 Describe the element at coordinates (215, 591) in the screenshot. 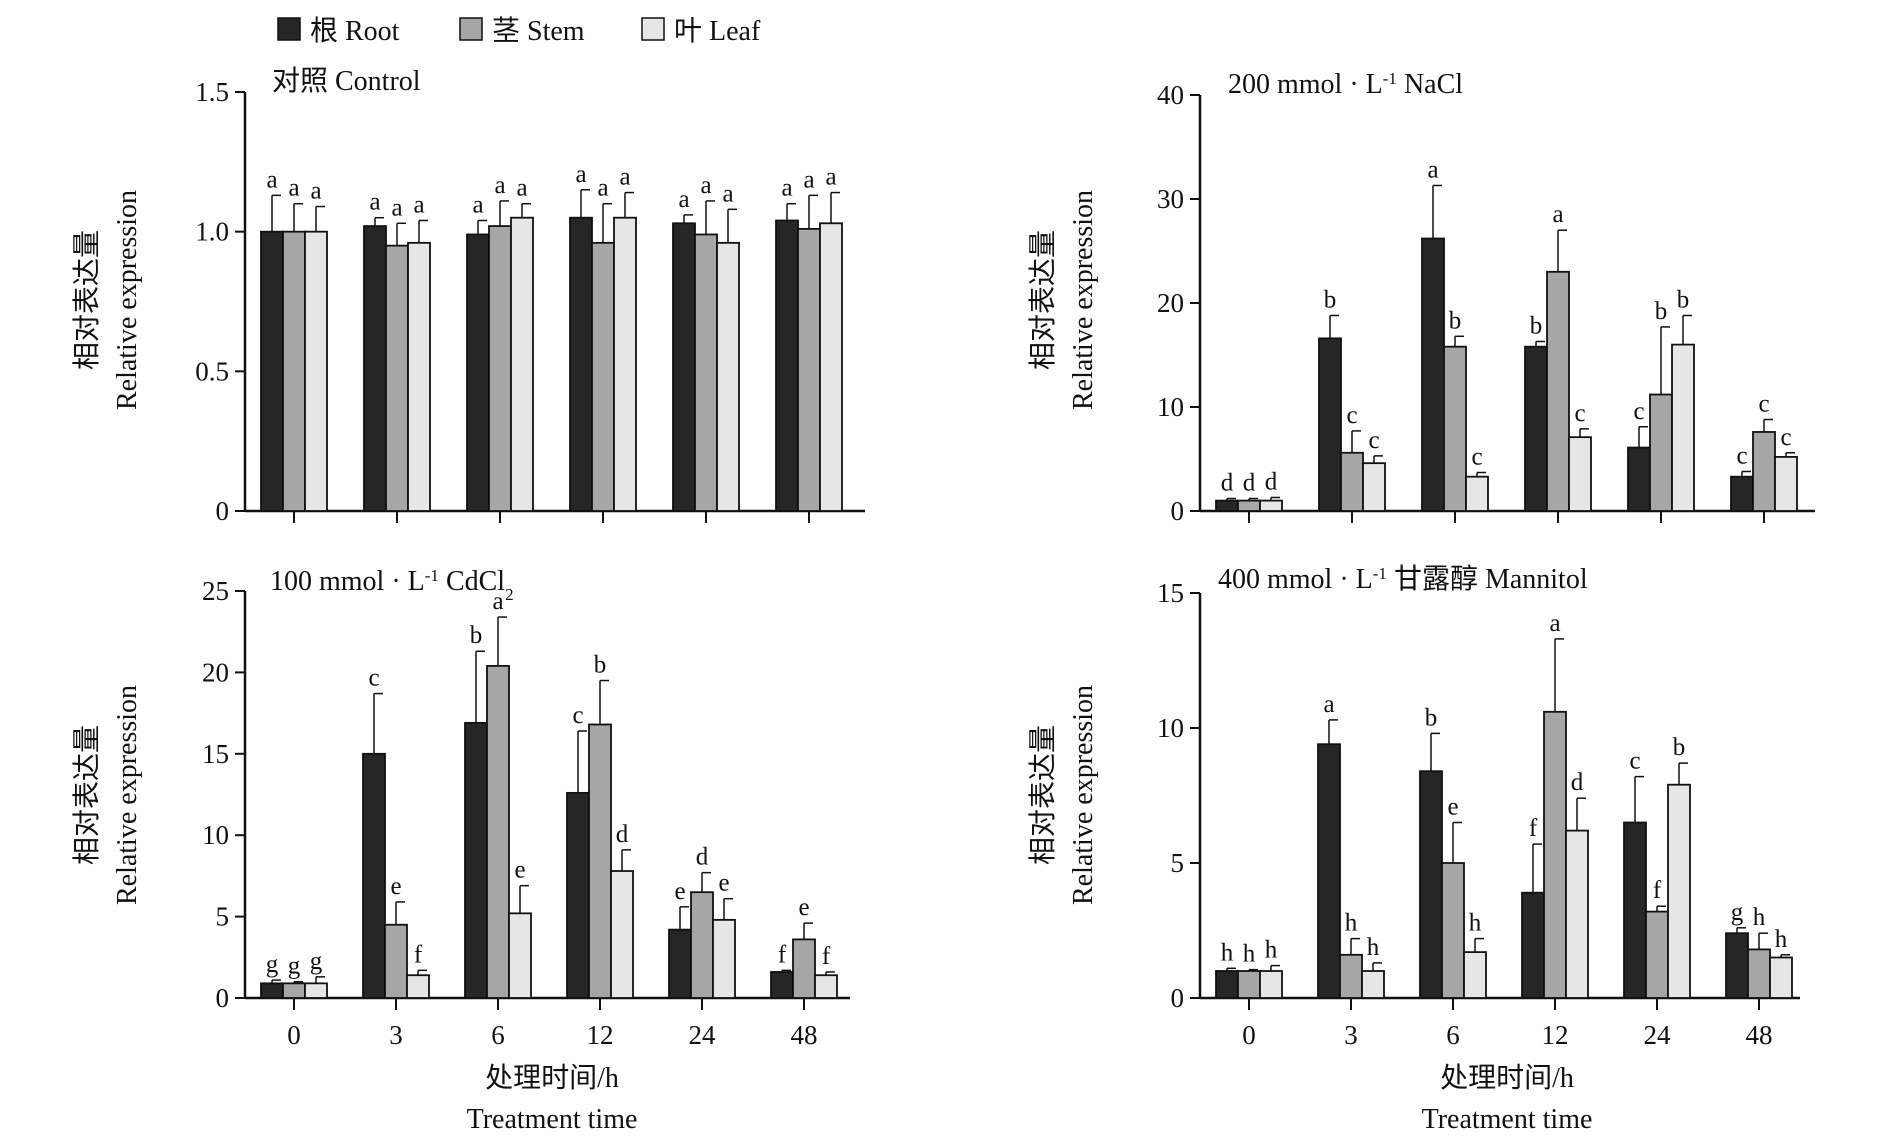

I see `y-tick-label: 25` at that location.